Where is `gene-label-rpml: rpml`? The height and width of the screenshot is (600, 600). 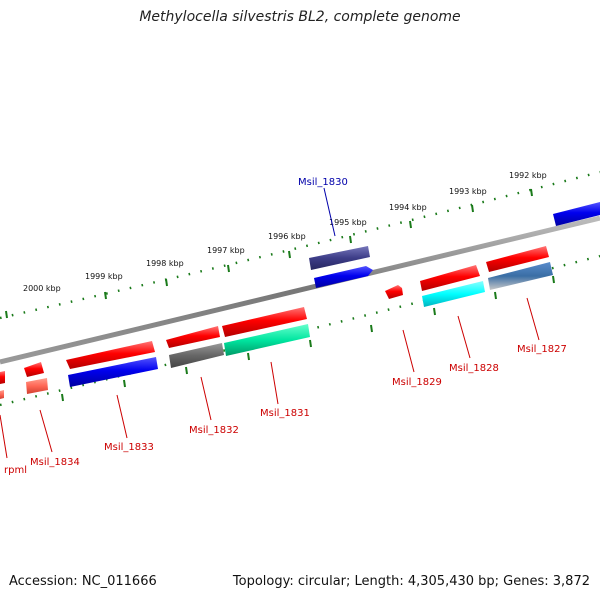
gene-label-rpml: rpml is located at coordinates (15, 470).